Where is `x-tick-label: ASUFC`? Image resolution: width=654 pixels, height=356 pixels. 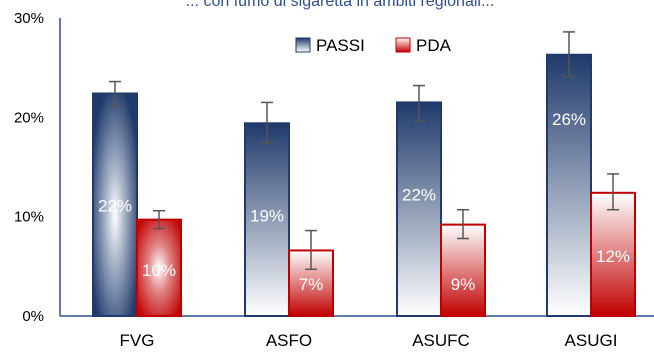
x-tick-label: ASUFC is located at coordinates (441, 340).